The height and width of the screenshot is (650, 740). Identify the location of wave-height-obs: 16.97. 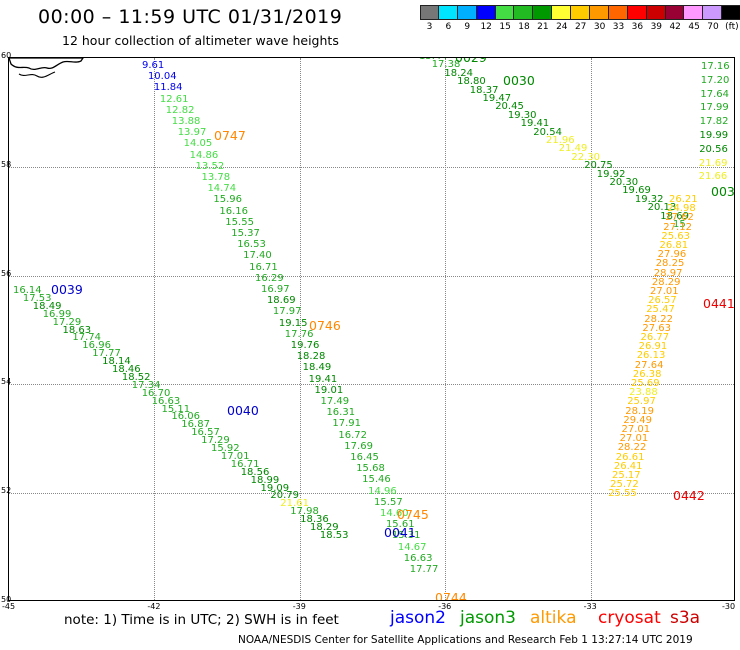
(275, 289).